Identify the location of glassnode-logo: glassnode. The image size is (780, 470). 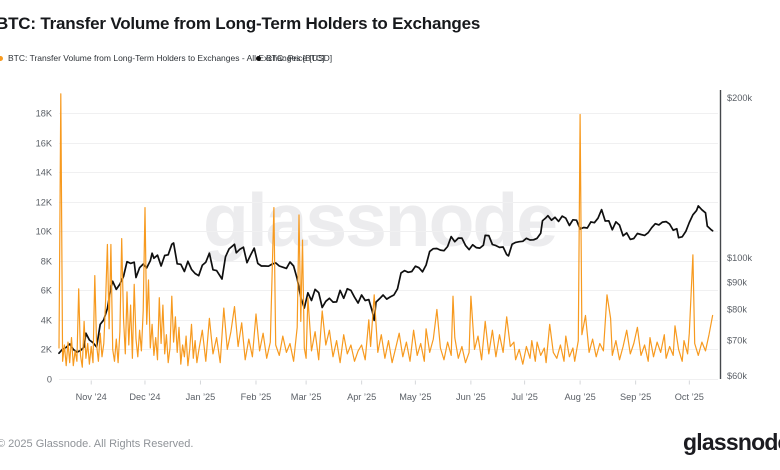
(731, 442).